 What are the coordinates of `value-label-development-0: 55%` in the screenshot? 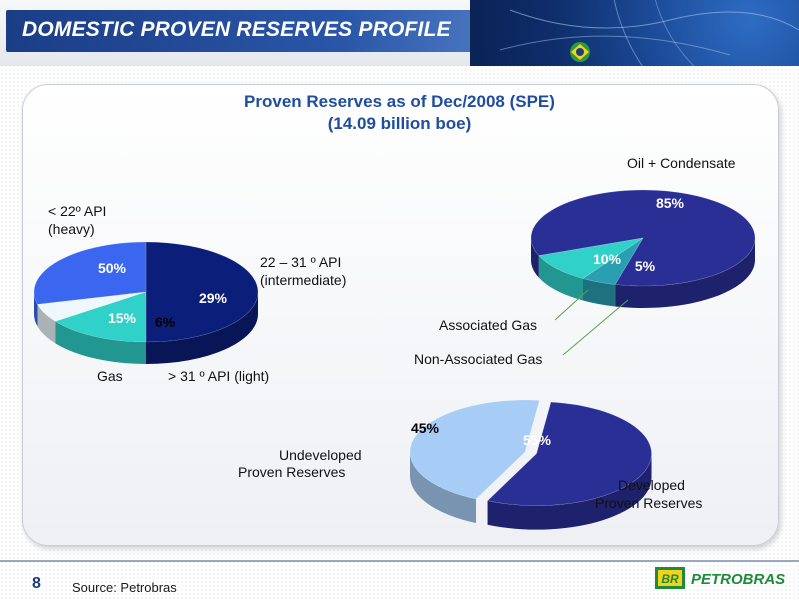 It's located at (537, 440).